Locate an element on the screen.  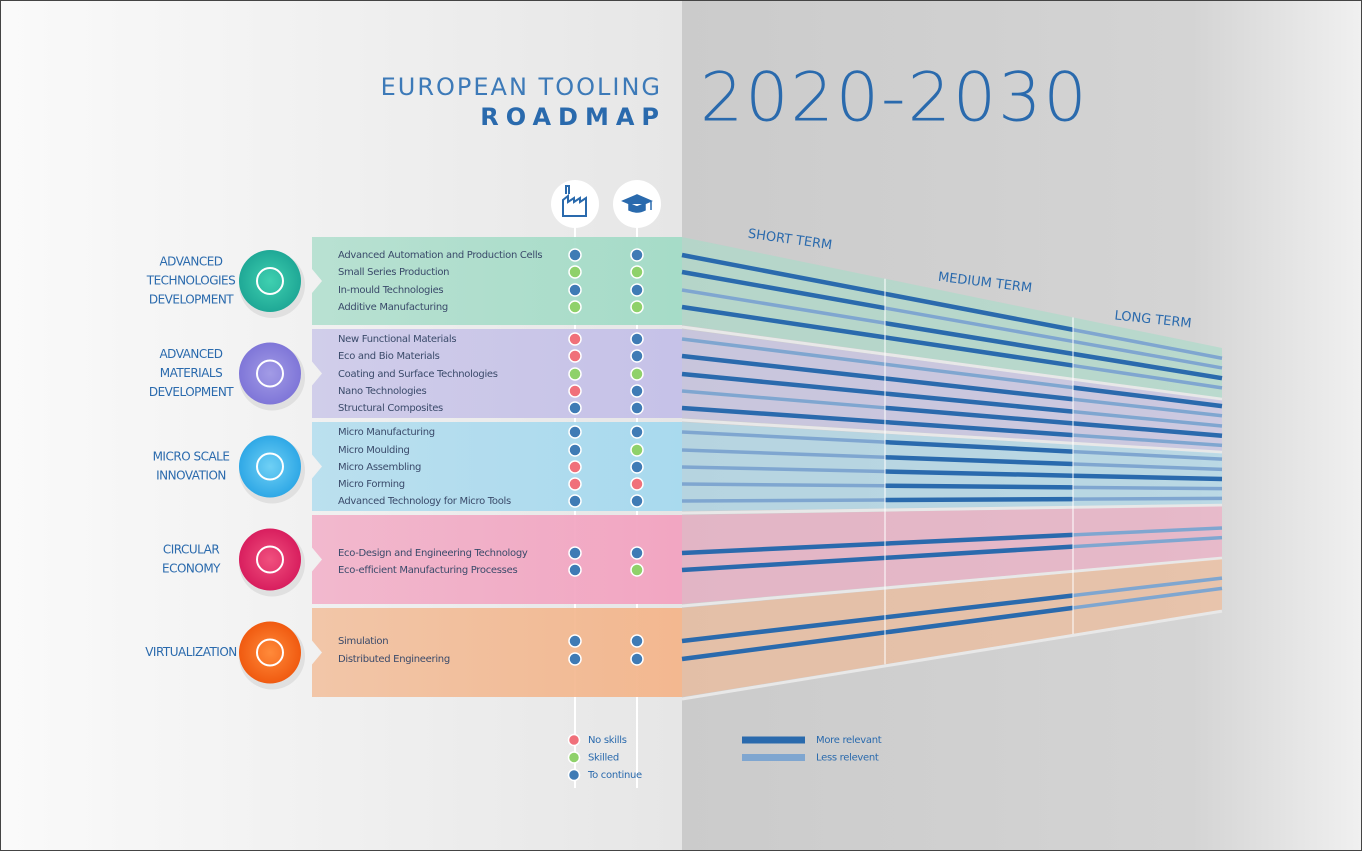
item-name: Coating and Surface Technologies is located at coordinates (418, 374).